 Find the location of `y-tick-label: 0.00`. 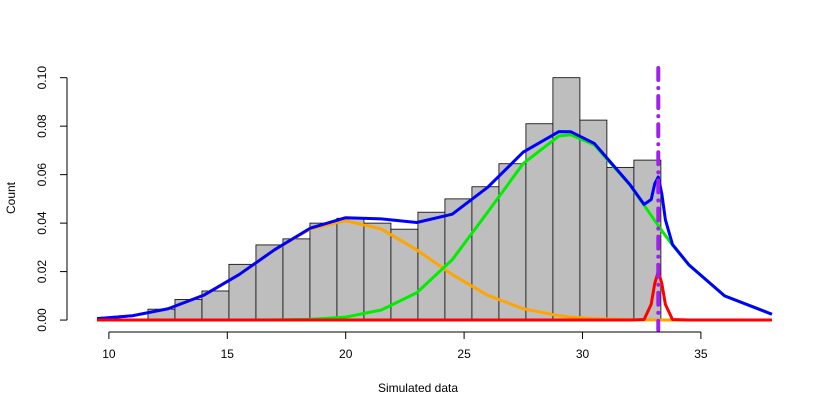

y-tick-label: 0.00 is located at coordinates (42, 320).